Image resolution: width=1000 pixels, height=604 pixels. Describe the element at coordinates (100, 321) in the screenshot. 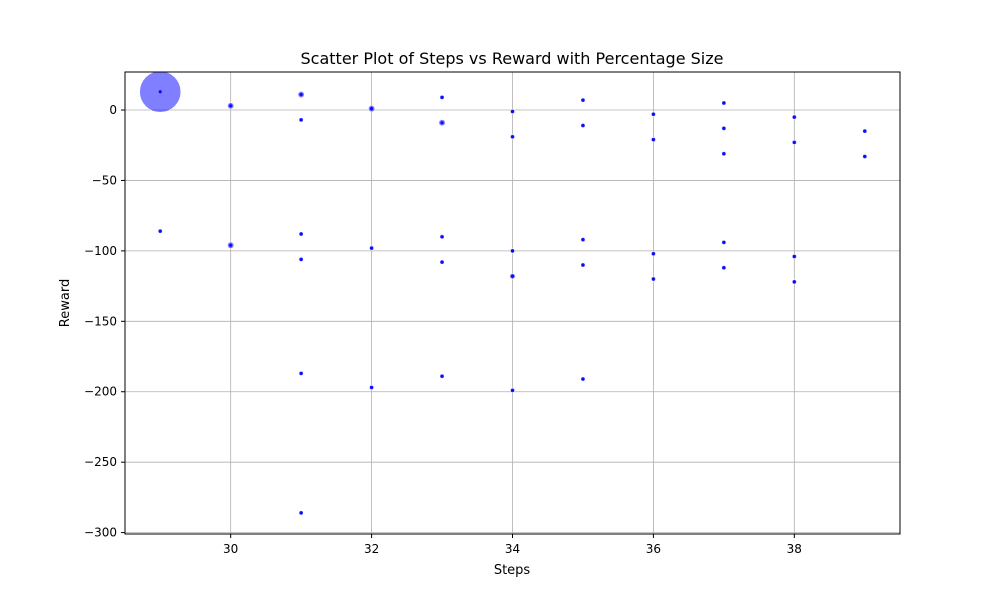

I see `y-tick-label: −150` at that location.